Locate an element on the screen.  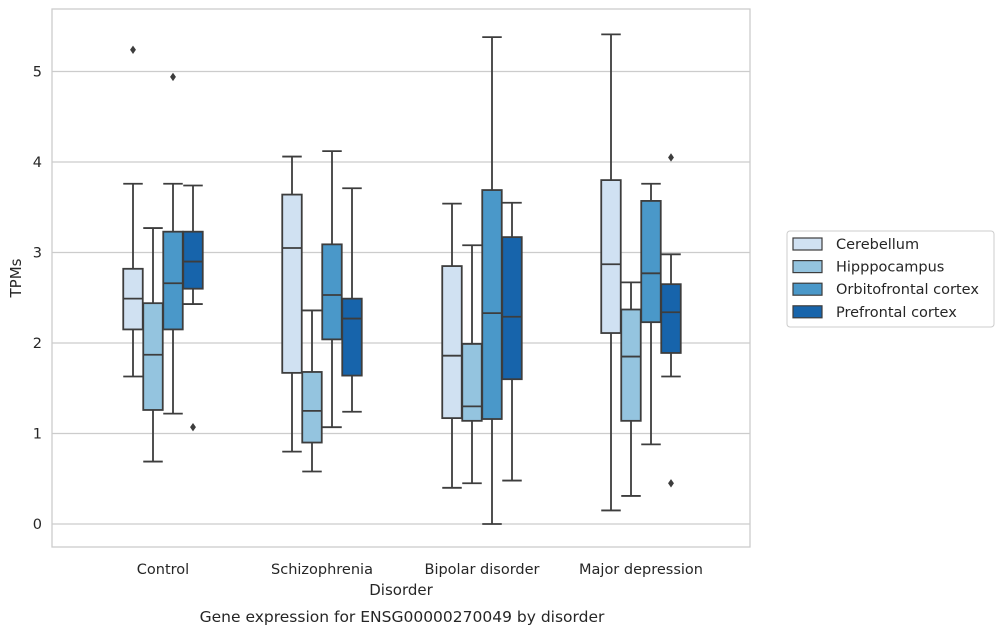
x-tick-label: Schizophrenia is located at coordinates (322, 570).